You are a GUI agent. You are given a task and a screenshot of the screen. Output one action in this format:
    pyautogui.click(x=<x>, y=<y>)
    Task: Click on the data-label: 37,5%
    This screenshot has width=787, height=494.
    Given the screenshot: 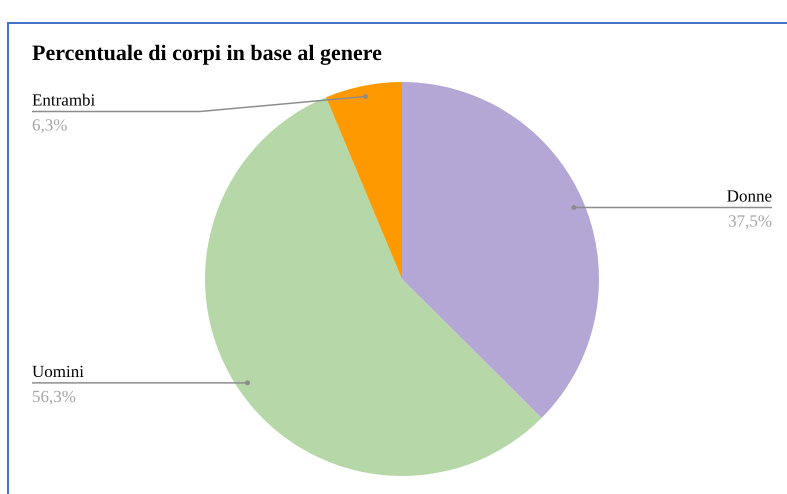 What is the action you would take?
    pyautogui.click(x=750, y=221)
    